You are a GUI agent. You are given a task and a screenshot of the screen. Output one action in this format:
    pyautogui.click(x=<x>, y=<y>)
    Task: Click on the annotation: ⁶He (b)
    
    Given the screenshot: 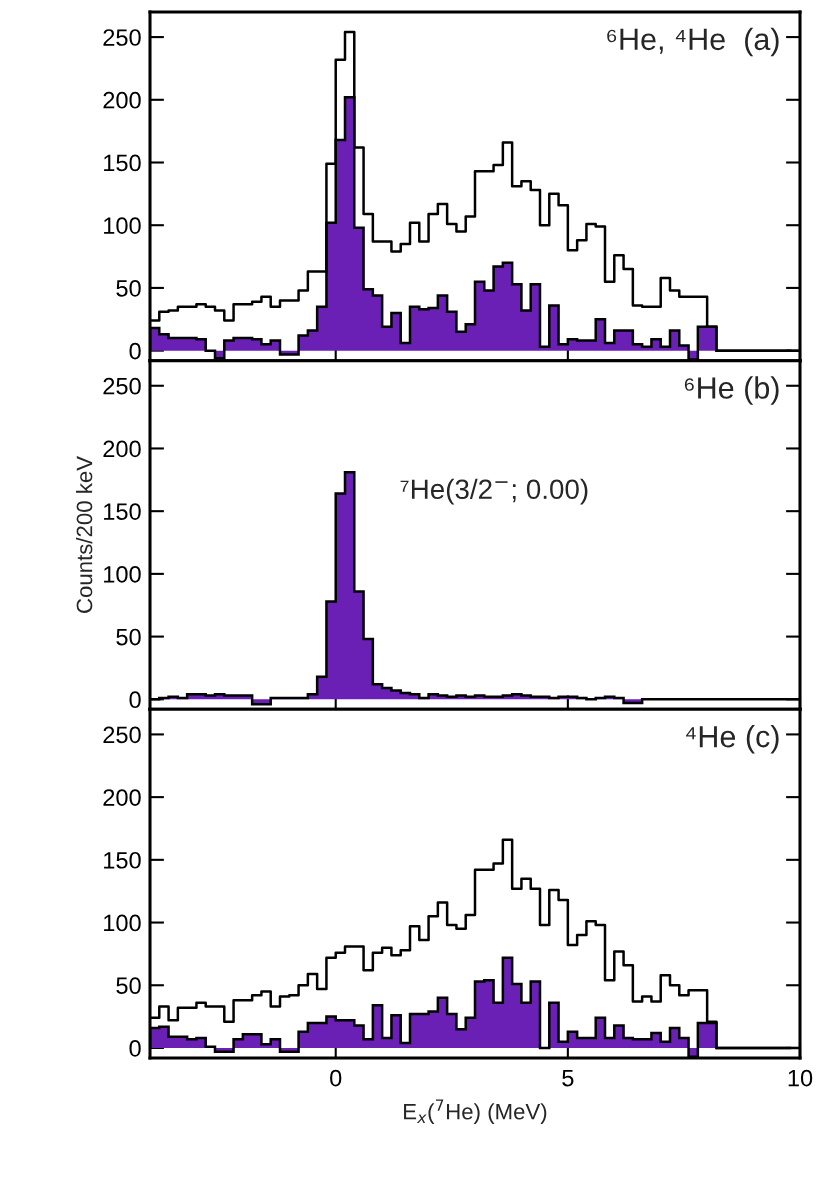 What is the action you would take?
    pyautogui.click(x=731, y=390)
    